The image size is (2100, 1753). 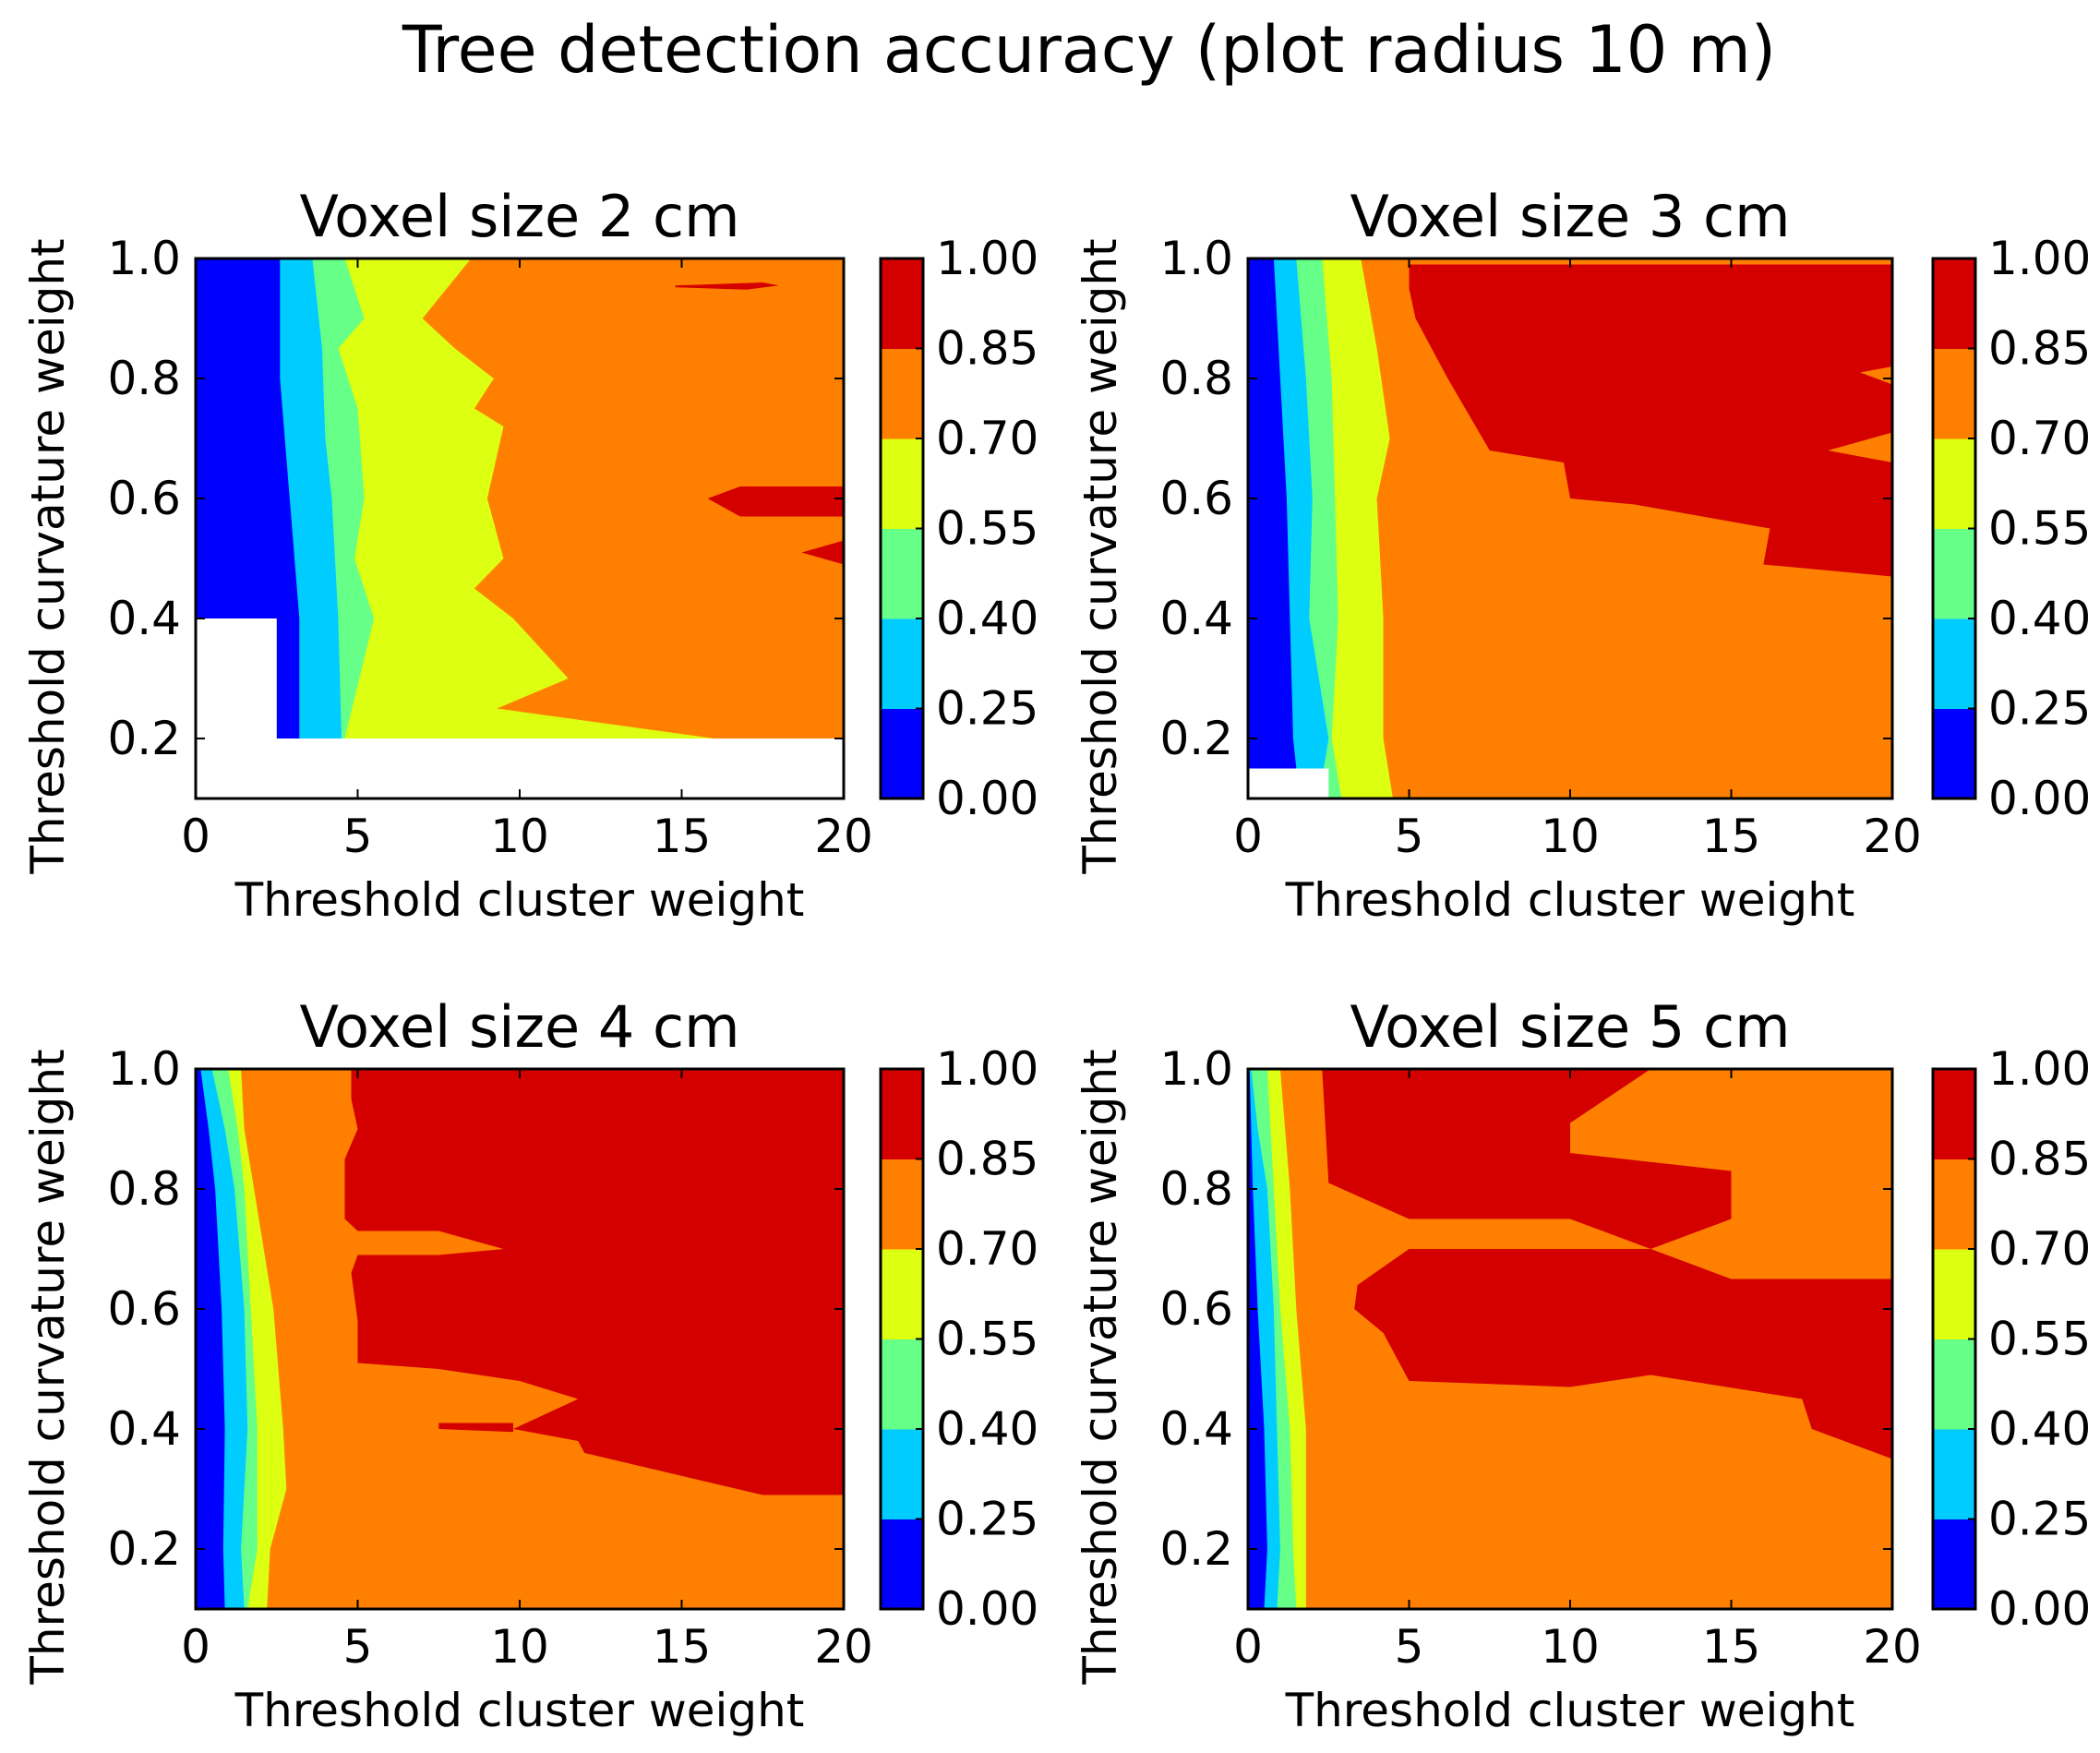 I want to click on red-streak-edge, so click(x=822, y=552).